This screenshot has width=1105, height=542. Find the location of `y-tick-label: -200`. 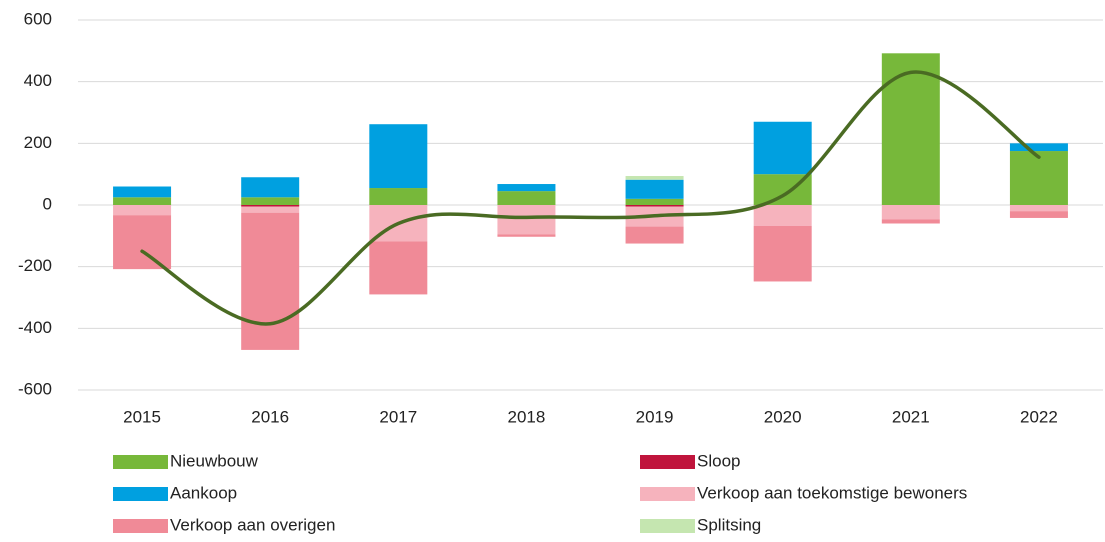

y-tick-label: -200 is located at coordinates (35, 265).